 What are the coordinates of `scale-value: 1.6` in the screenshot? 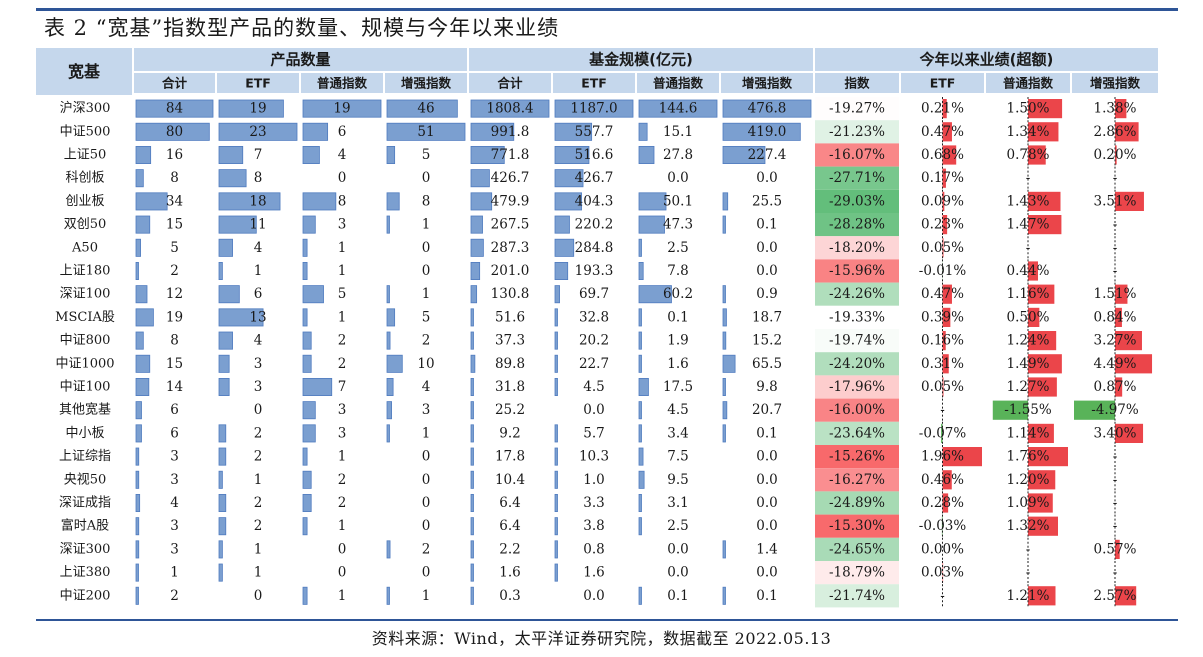 It's located at (509, 573).